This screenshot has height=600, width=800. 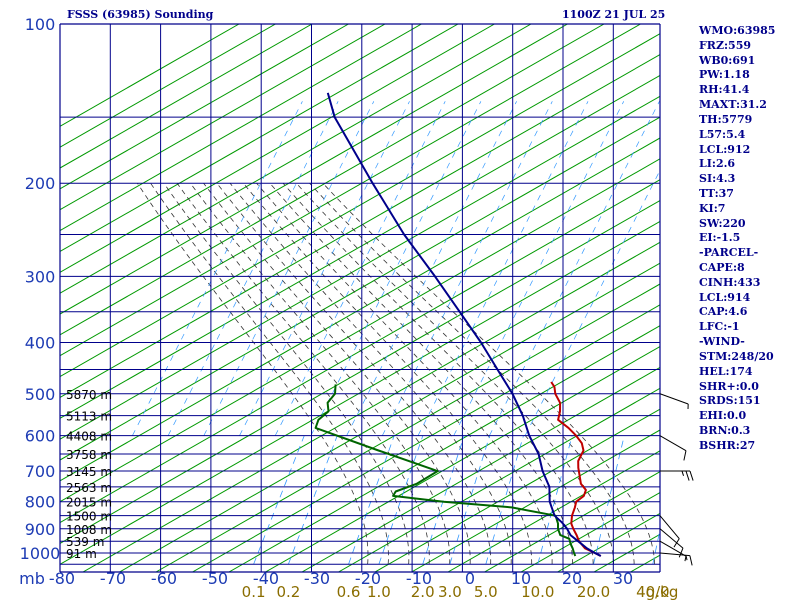 I want to click on temperature-tick-label: -40, so click(x=266, y=578).